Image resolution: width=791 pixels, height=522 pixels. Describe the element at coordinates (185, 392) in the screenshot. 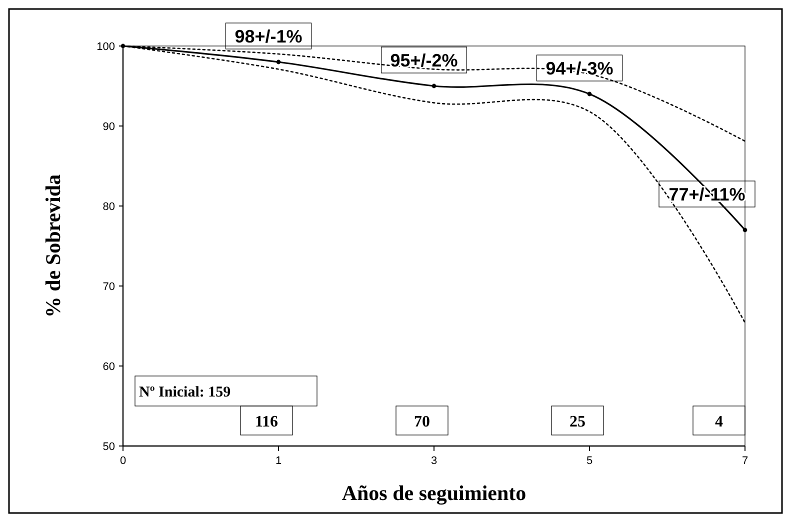

I see `annotation: Nº Inicial: 159` at that location.